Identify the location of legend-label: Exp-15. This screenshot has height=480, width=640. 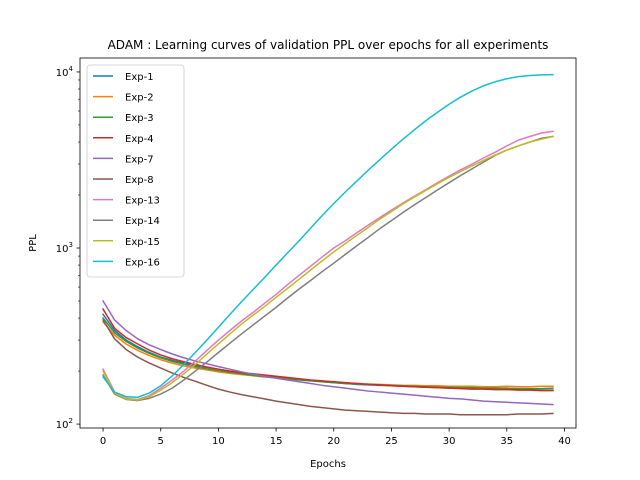
(142, 242).